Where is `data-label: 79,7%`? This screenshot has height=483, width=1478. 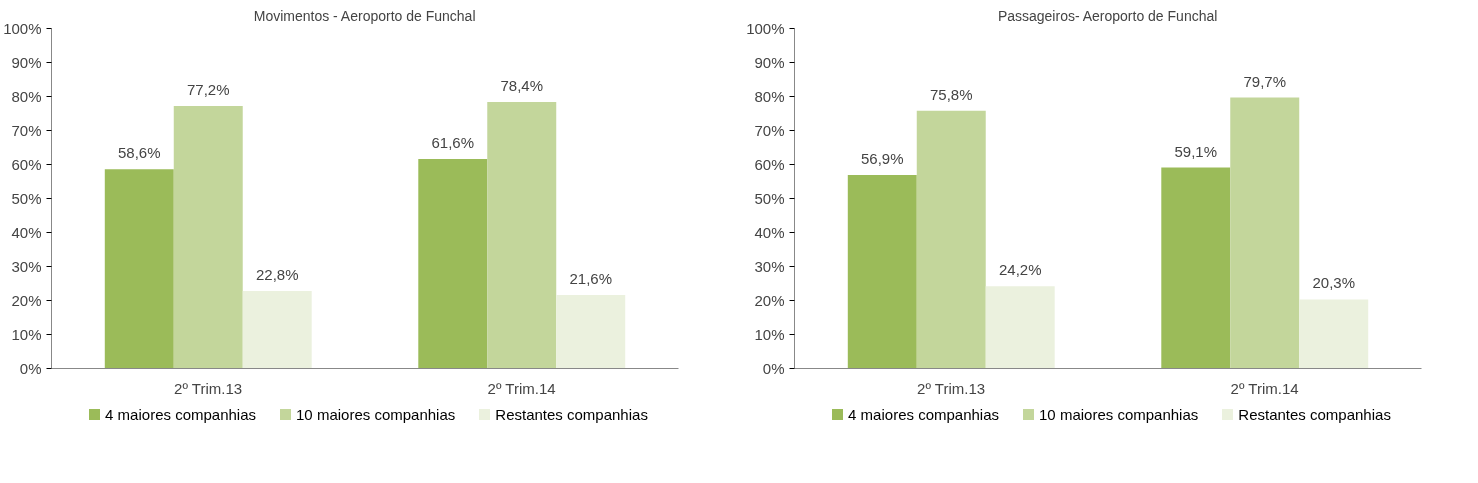 data-label: 79,7% is located at coordinates (1265, 81).